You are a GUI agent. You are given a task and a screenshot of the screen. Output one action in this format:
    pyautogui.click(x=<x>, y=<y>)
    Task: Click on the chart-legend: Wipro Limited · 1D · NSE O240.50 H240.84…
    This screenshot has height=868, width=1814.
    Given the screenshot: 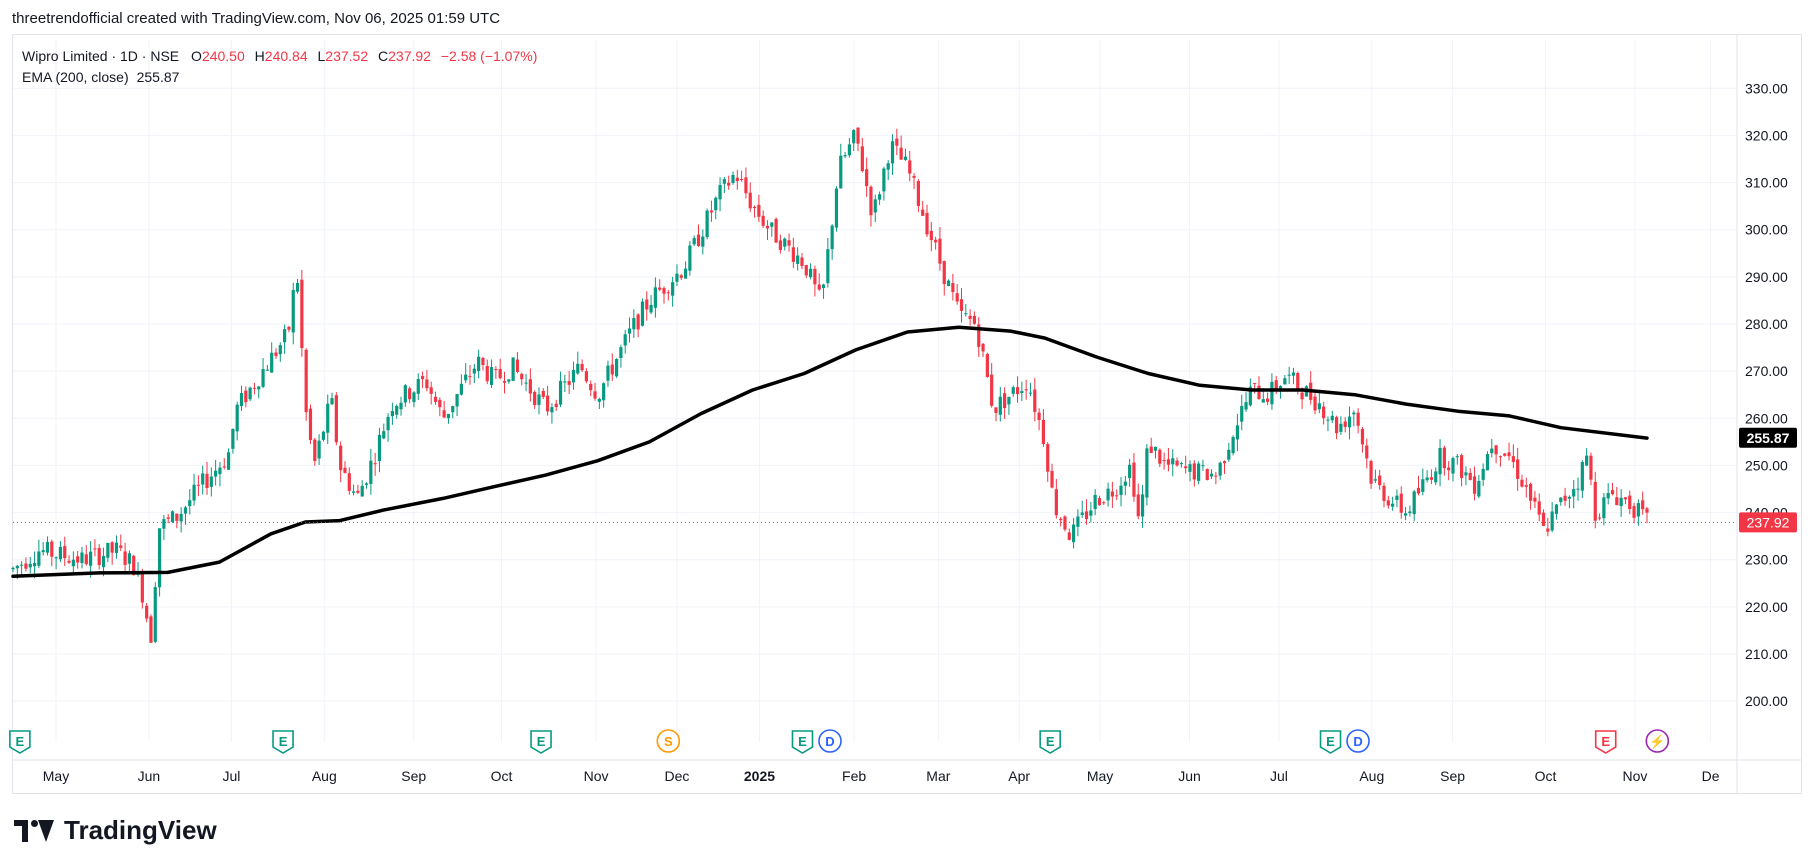 What is the action you would take?
    pyautogui.click(x=282, y=67)
    